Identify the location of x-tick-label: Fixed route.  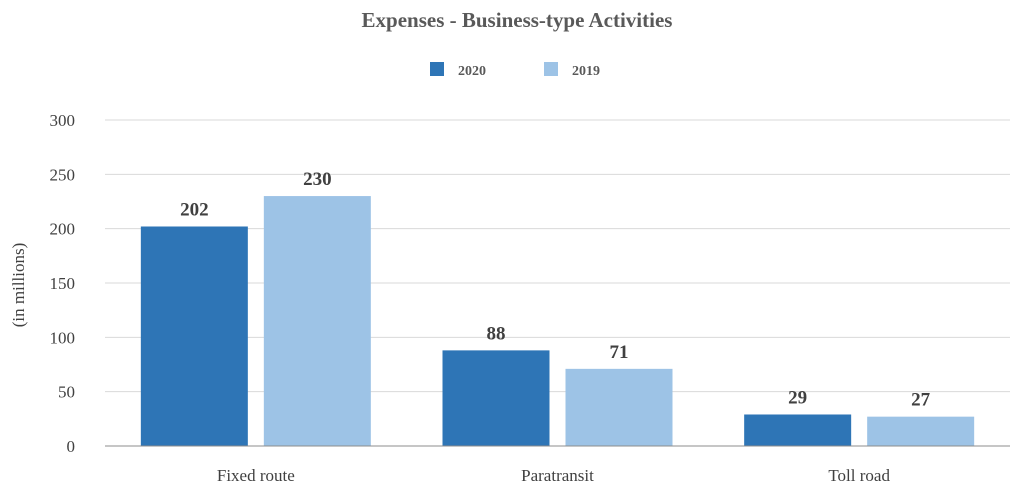
(256, 475).